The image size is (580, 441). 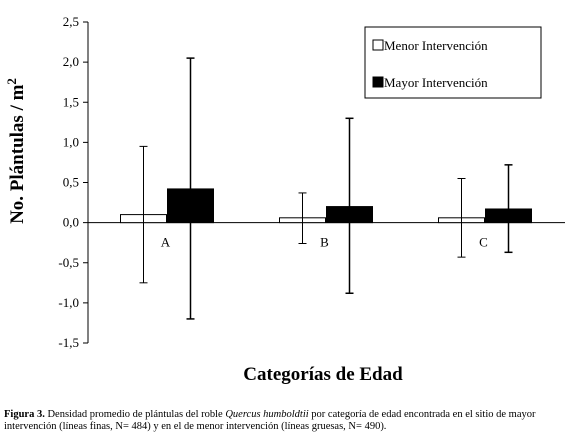 What do you see at coordinates (323, 374) in the screenshot?
I see `x-axis-label: Categorías de Edad` at bounding box center [323, 374].